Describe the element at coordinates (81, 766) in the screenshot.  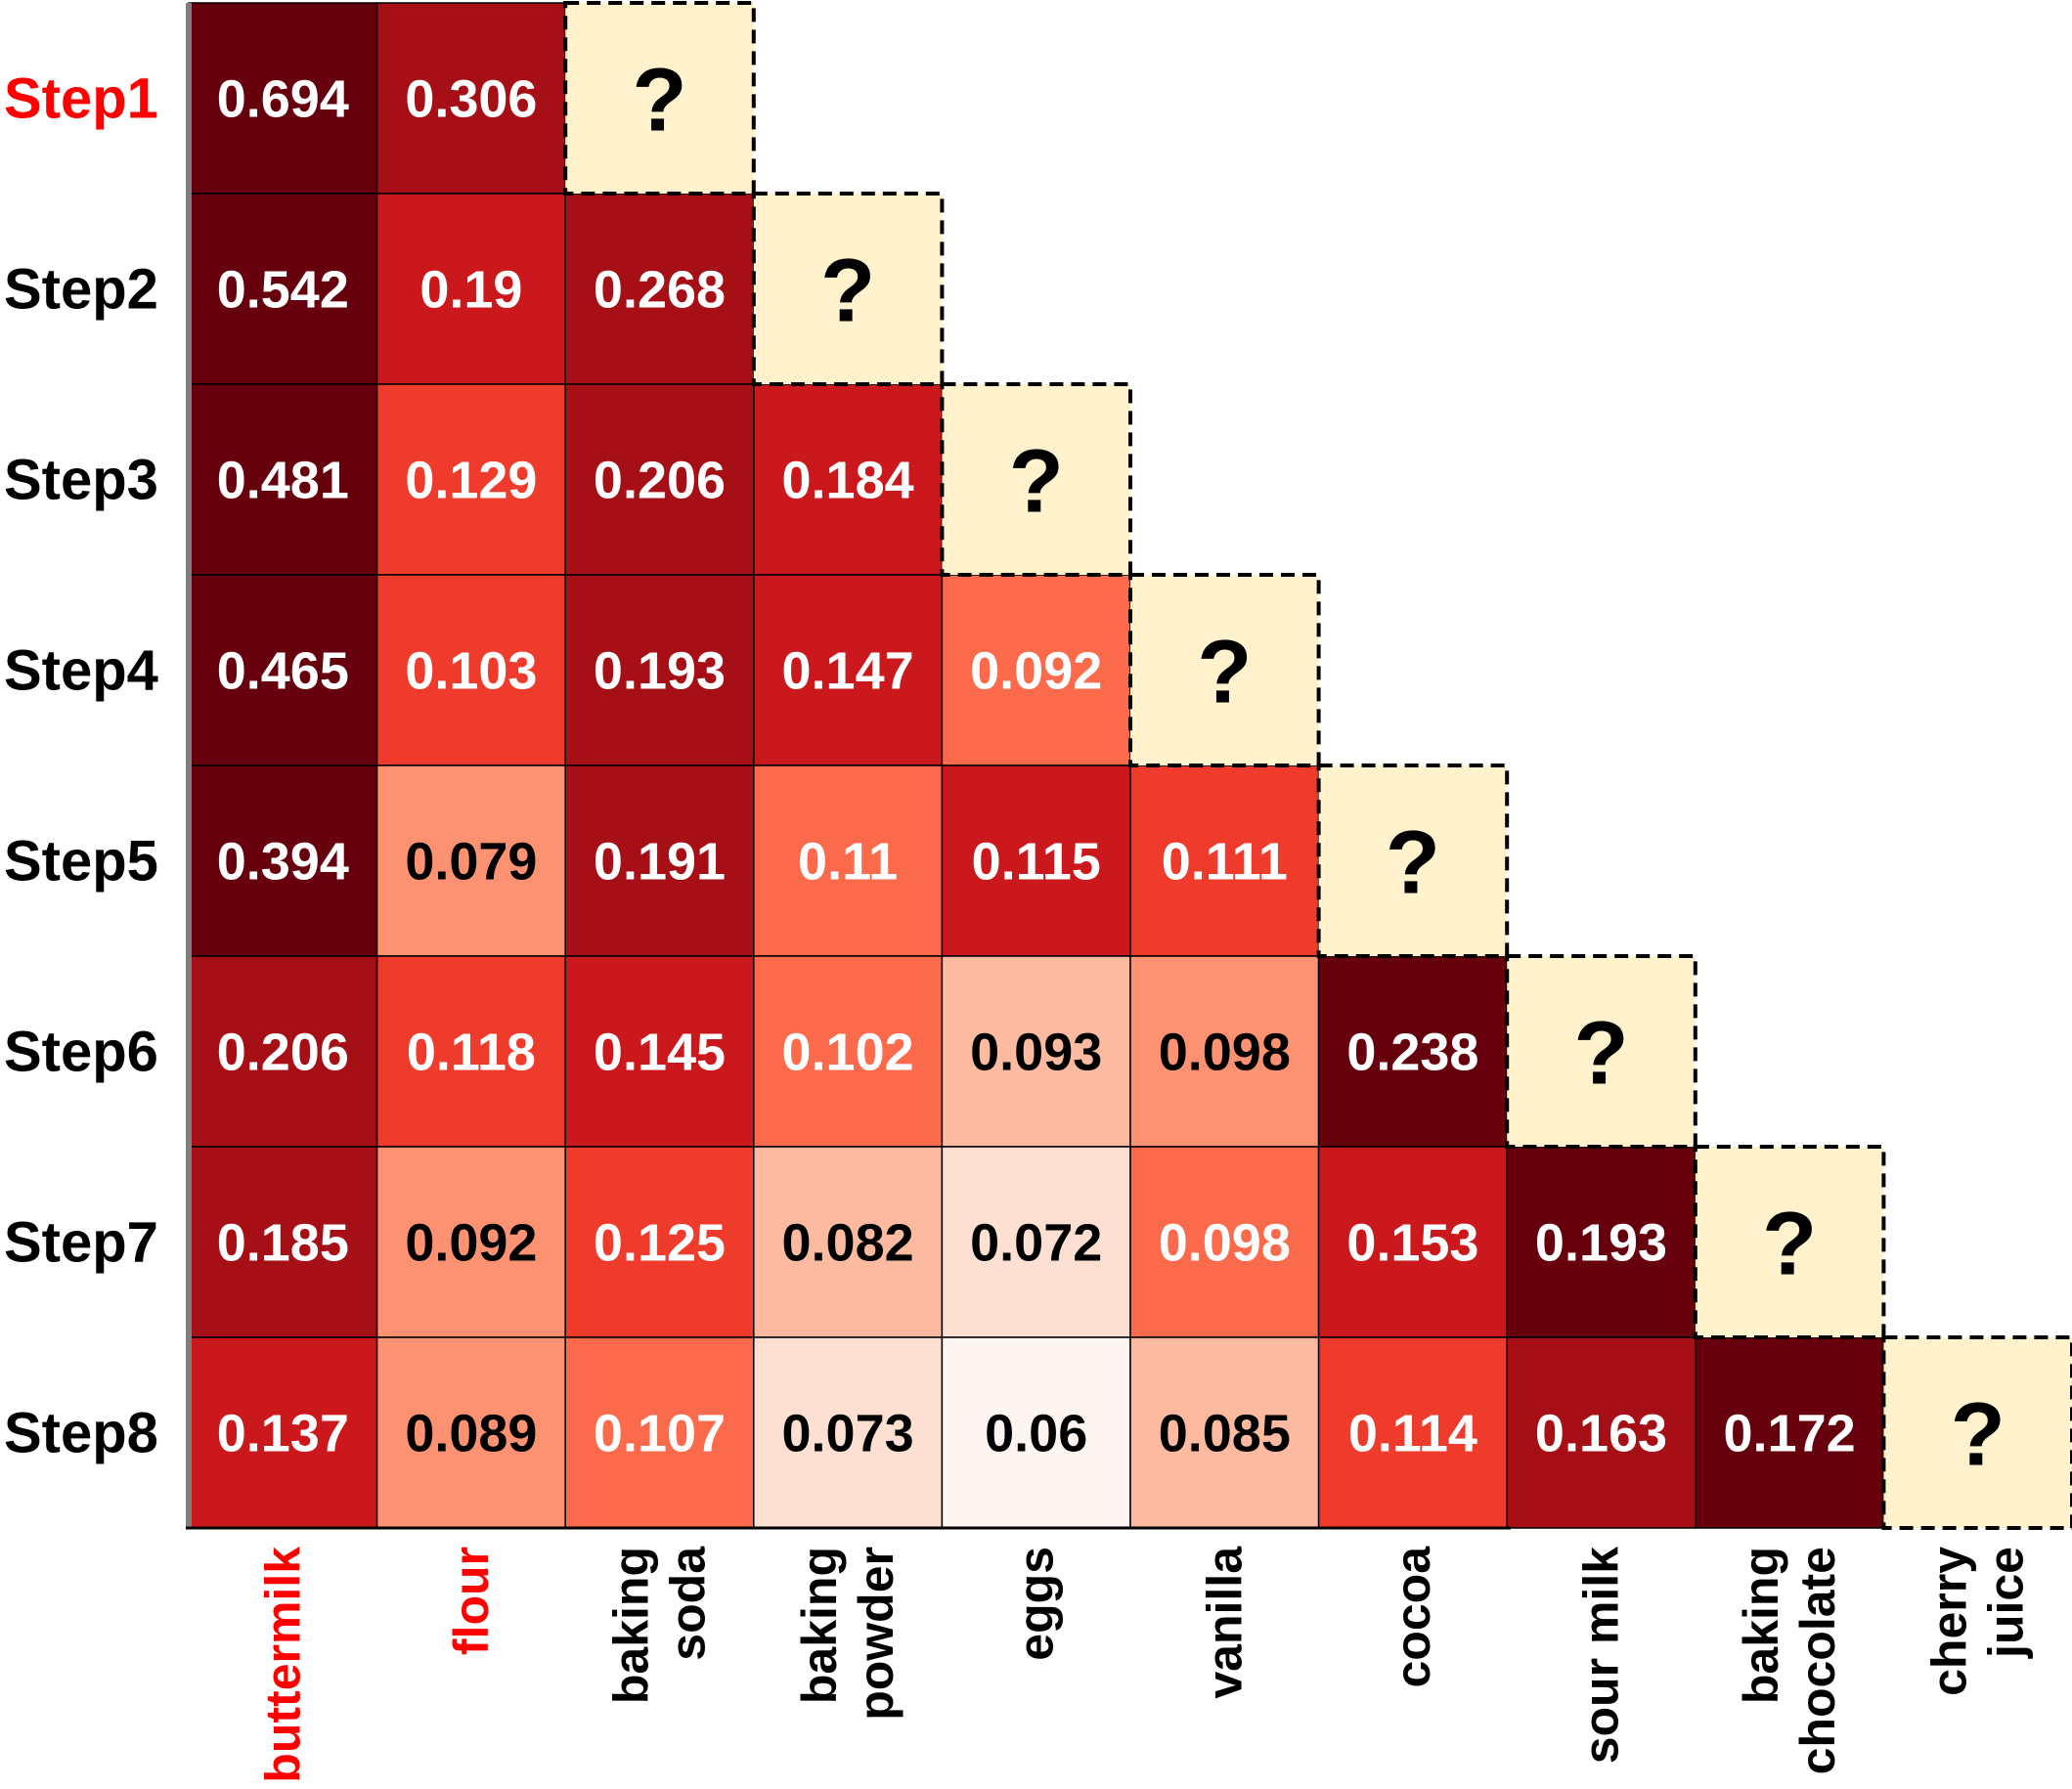
I see `row-labels: Step1 Step2 Step3 Step4 Step5 Step6 Step7 Step8` at that location.